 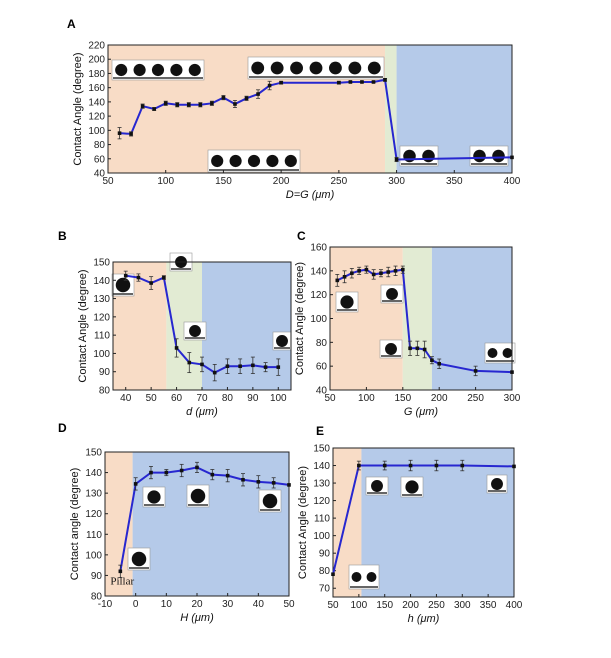 What do you see at coordinates (96, 60) in the screenshot?
I see `y-tick-label: 200` at bounding box center [96, 60].